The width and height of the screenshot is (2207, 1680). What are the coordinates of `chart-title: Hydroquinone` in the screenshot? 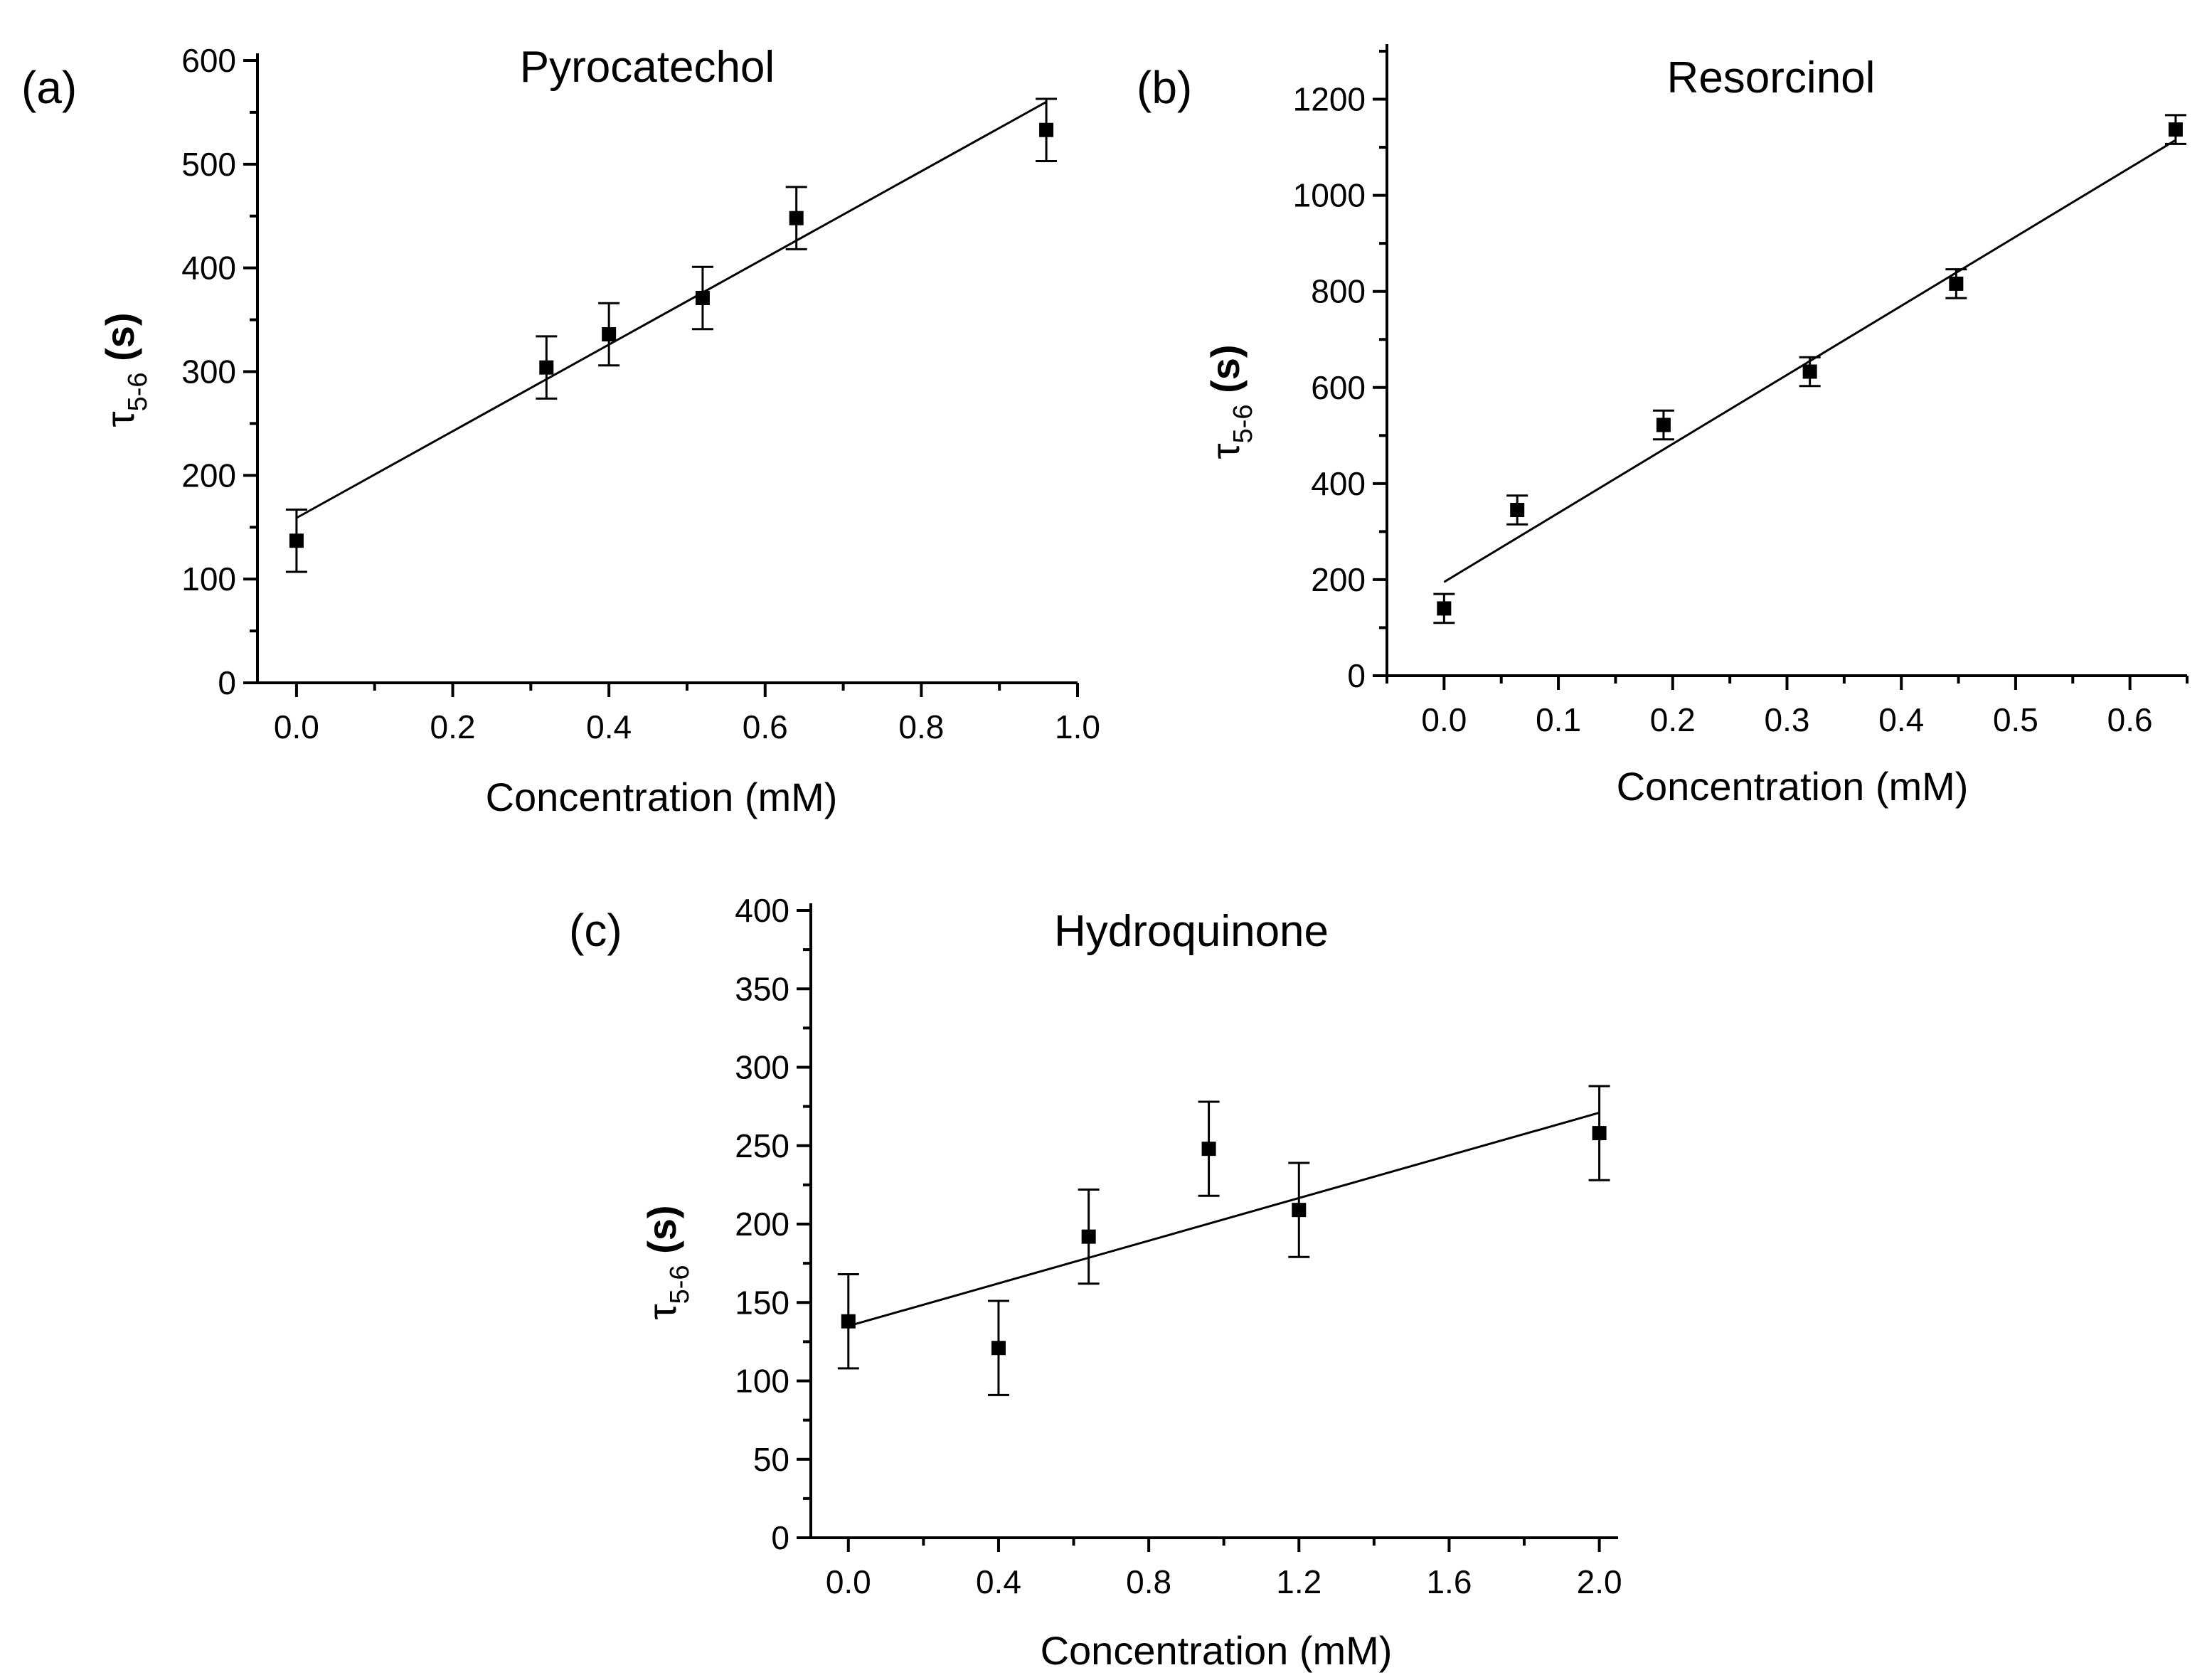 It's located at (1191, 931).